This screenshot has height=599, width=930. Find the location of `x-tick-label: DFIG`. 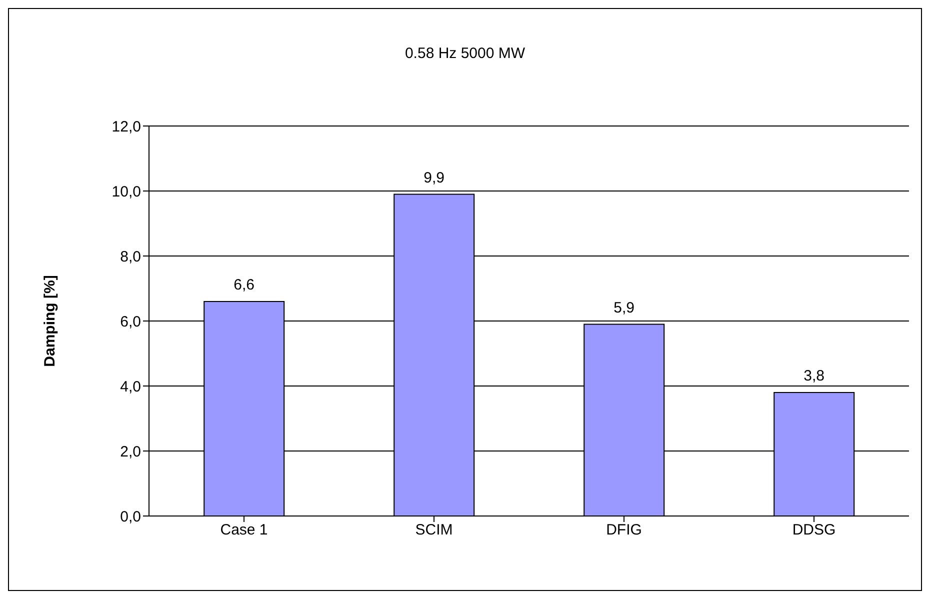

x-tick-label: DFIG is located at coordinates (624, 530).